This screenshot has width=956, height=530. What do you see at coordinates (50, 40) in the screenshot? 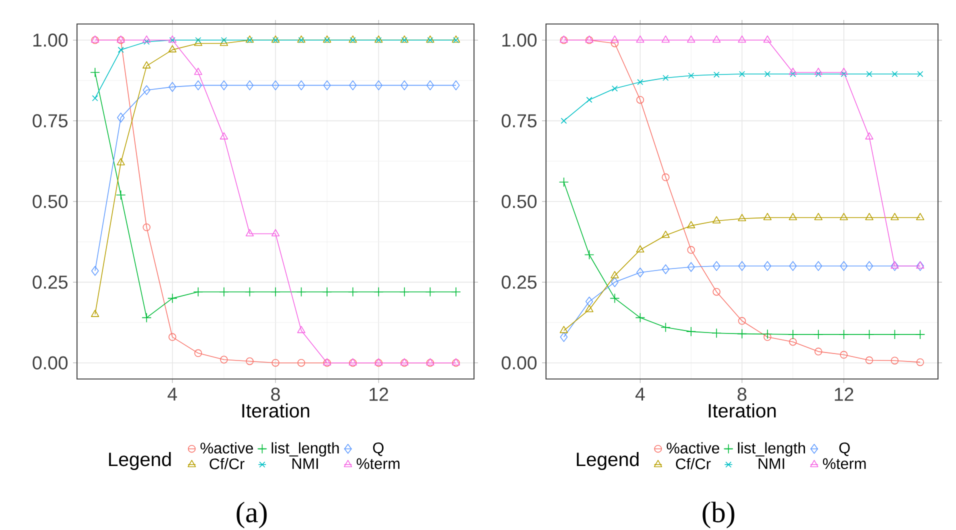
I see `y-tick-label: 1.00` at bounding box center [50, 40].